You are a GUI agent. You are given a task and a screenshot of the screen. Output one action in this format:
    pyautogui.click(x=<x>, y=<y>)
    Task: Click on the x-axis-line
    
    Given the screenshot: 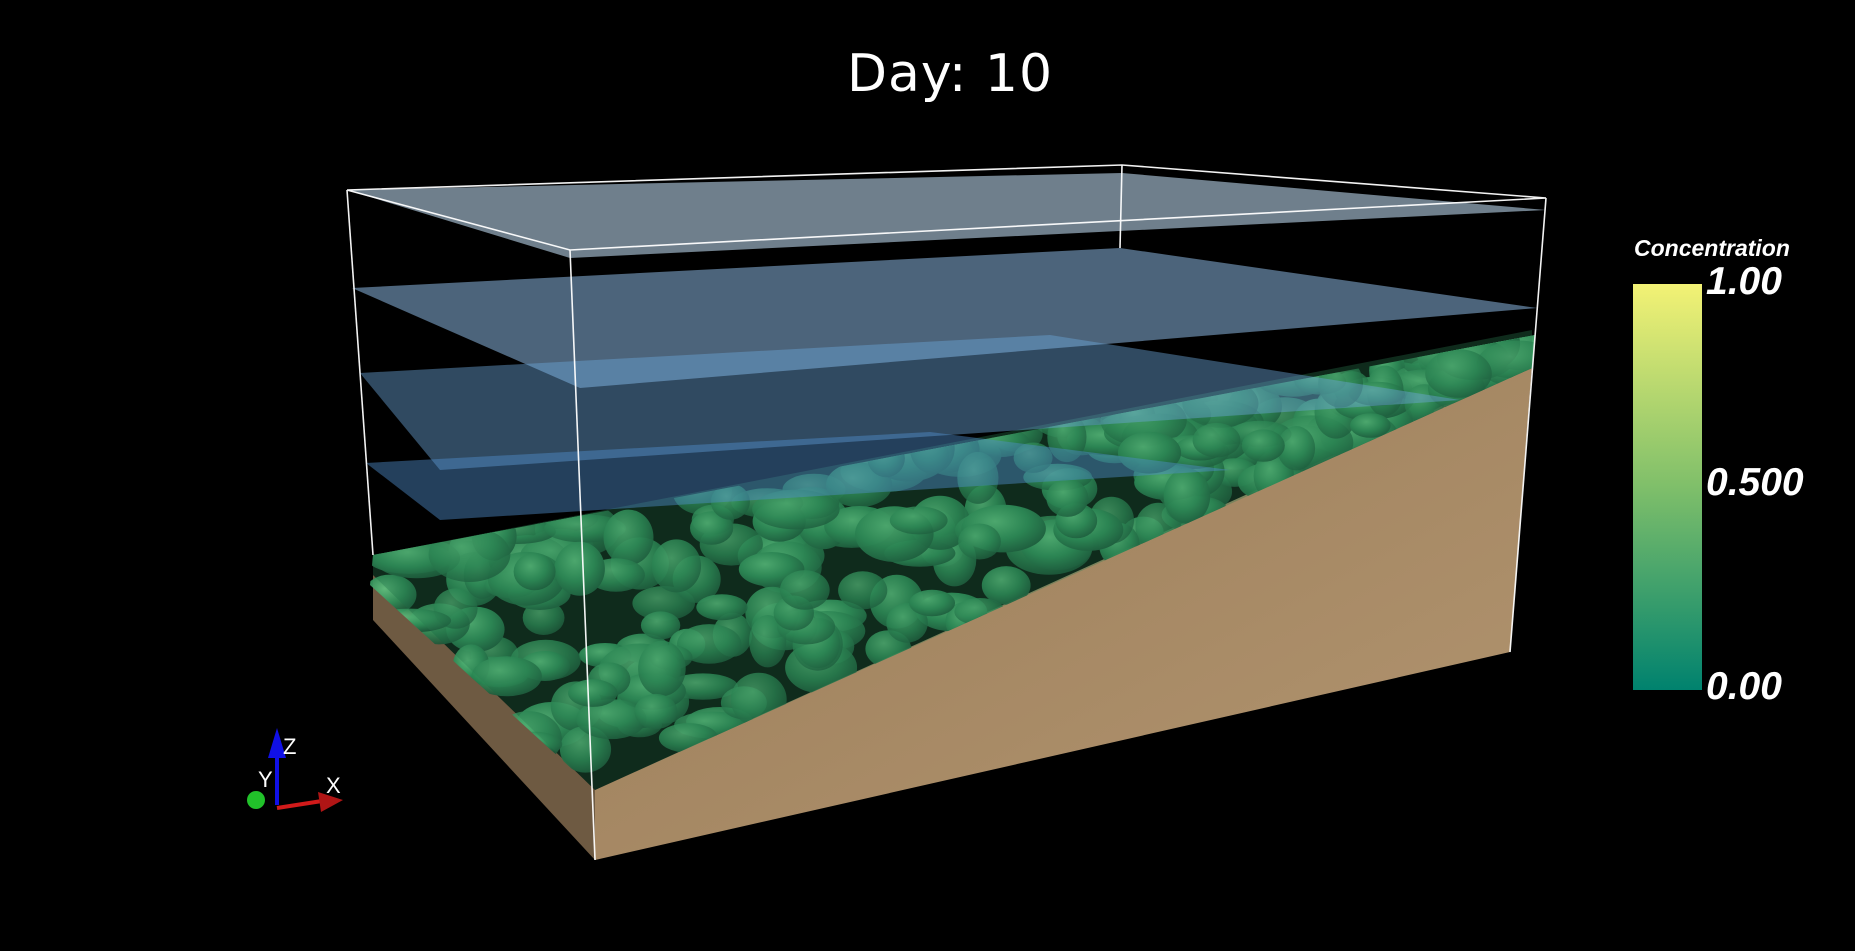 What is the action you would take?
    pyautogui.click(x=299, y=804)
    